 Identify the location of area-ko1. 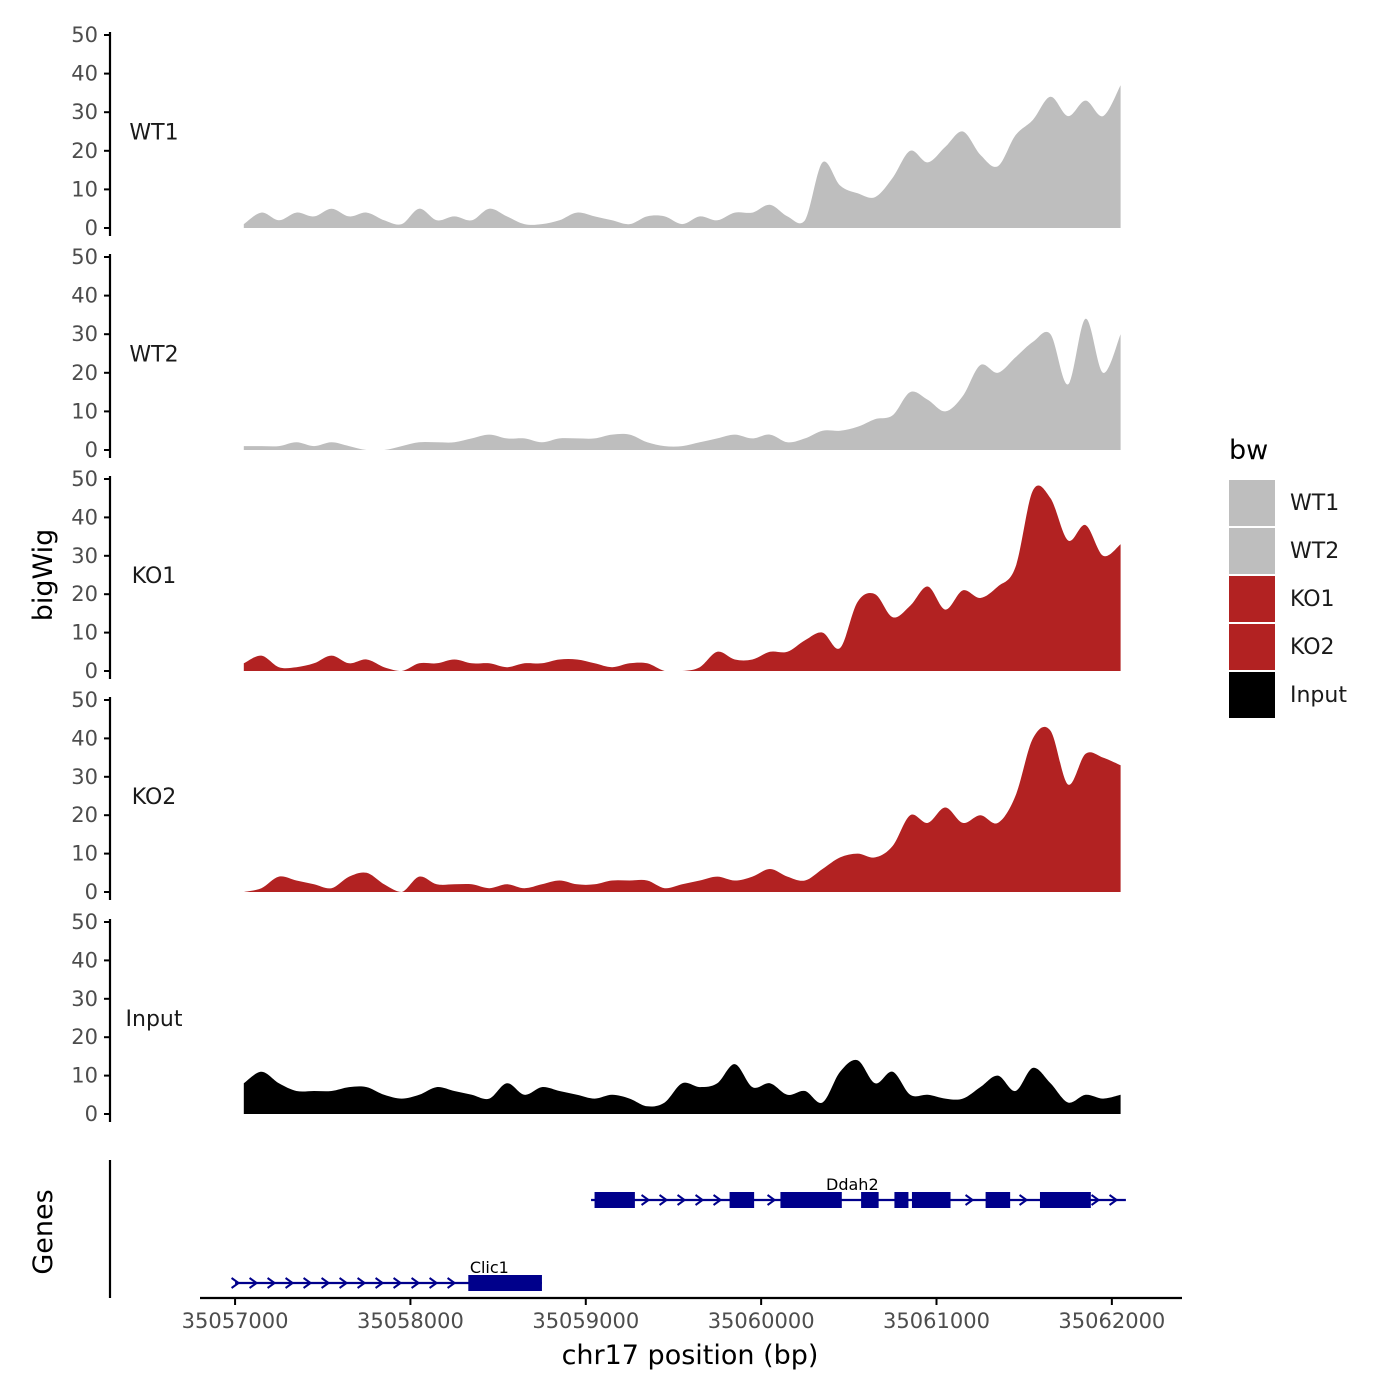
(682, 578).